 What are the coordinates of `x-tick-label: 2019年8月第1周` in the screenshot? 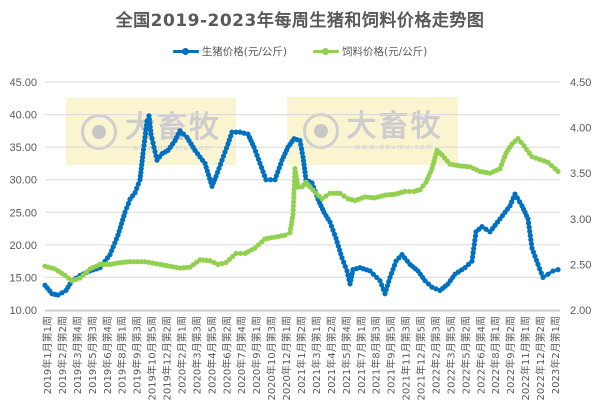 It's located at (122, 355).